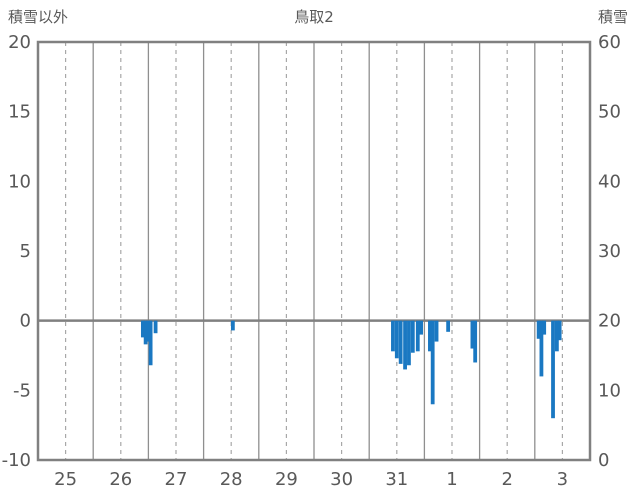  I want to click on x-tick-label: 31, so click(396, 479).